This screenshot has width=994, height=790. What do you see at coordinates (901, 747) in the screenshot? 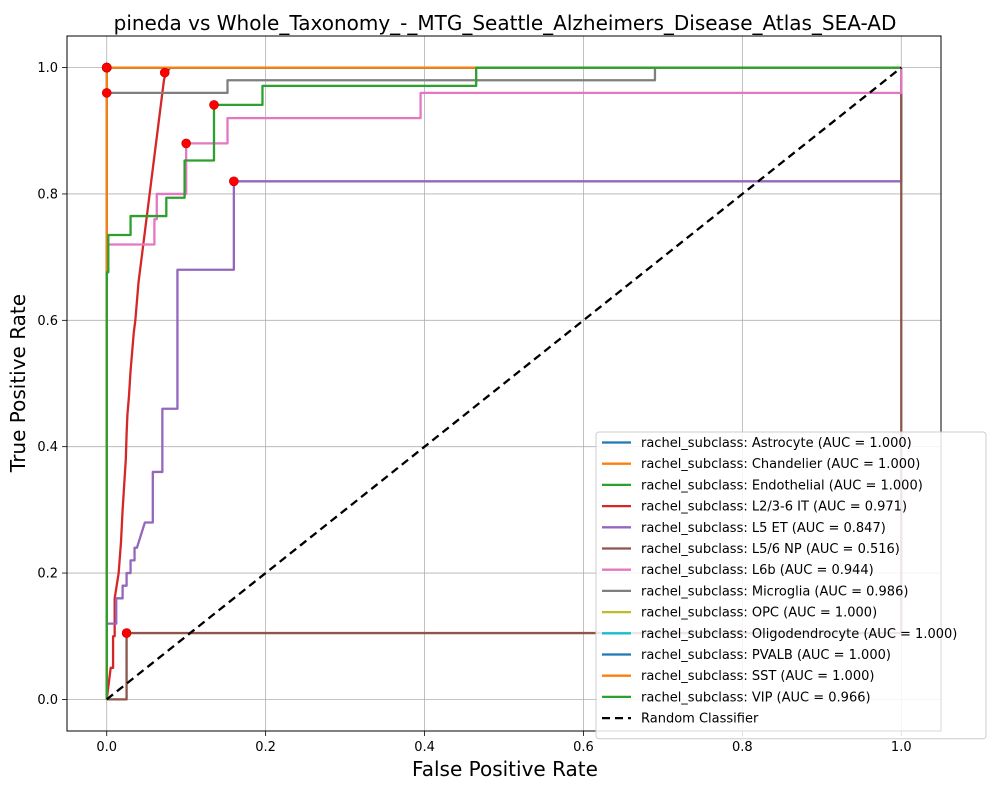
I see `x-tick-label: 1.0` at bounding box center [901, 747].